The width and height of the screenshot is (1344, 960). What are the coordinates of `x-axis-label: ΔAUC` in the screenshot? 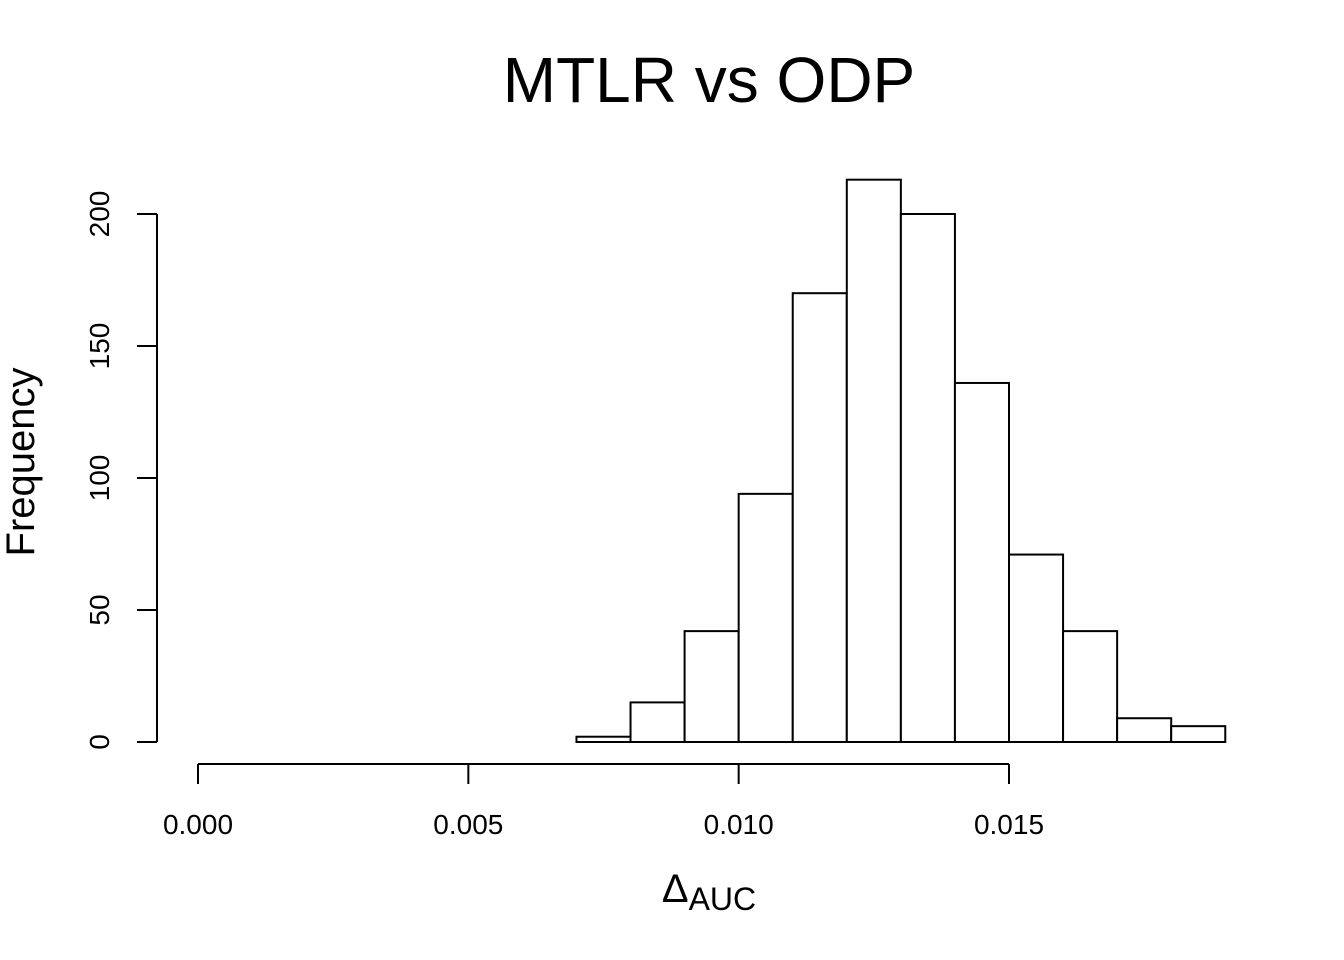 It's located at (709, 892).